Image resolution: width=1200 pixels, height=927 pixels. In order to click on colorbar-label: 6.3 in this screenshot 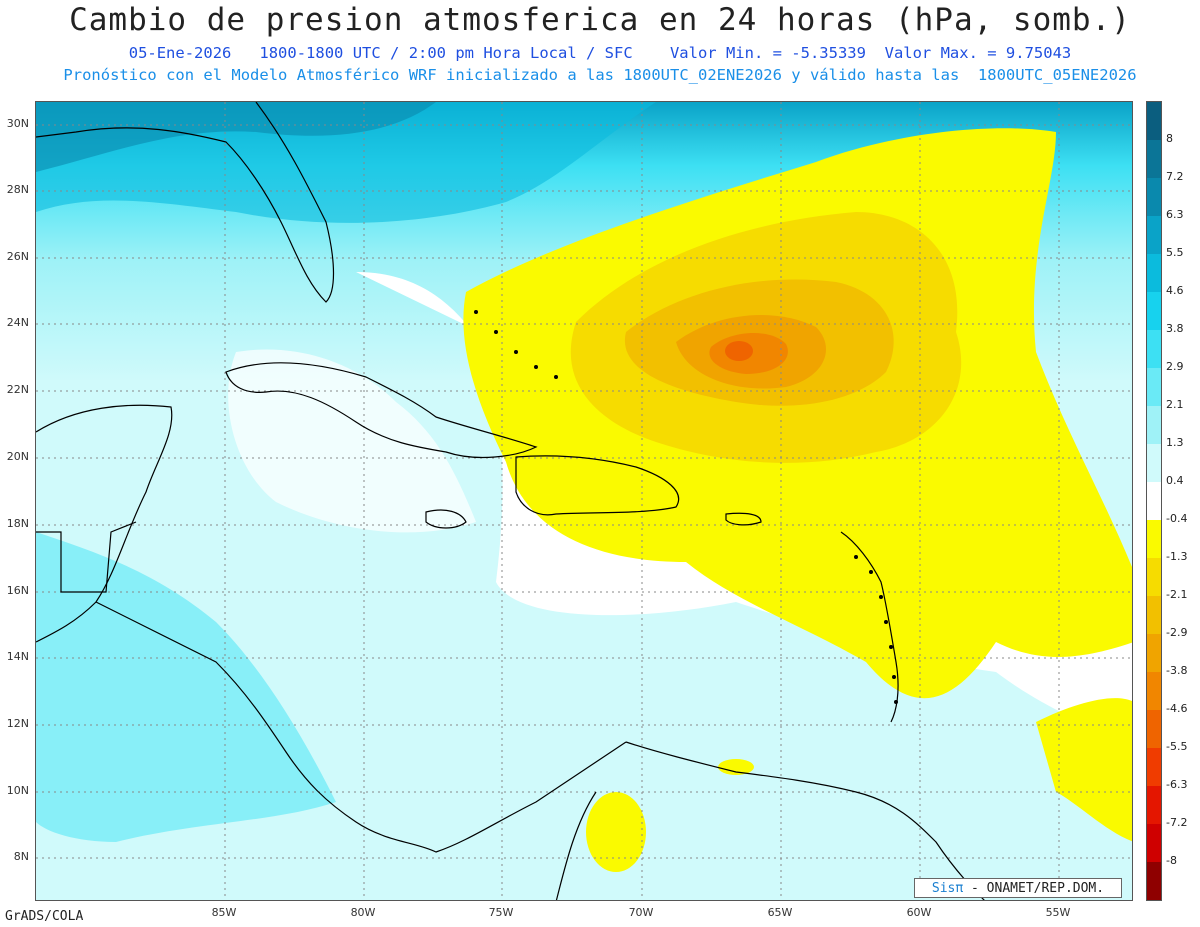, I will do `click(1175, 214)`.